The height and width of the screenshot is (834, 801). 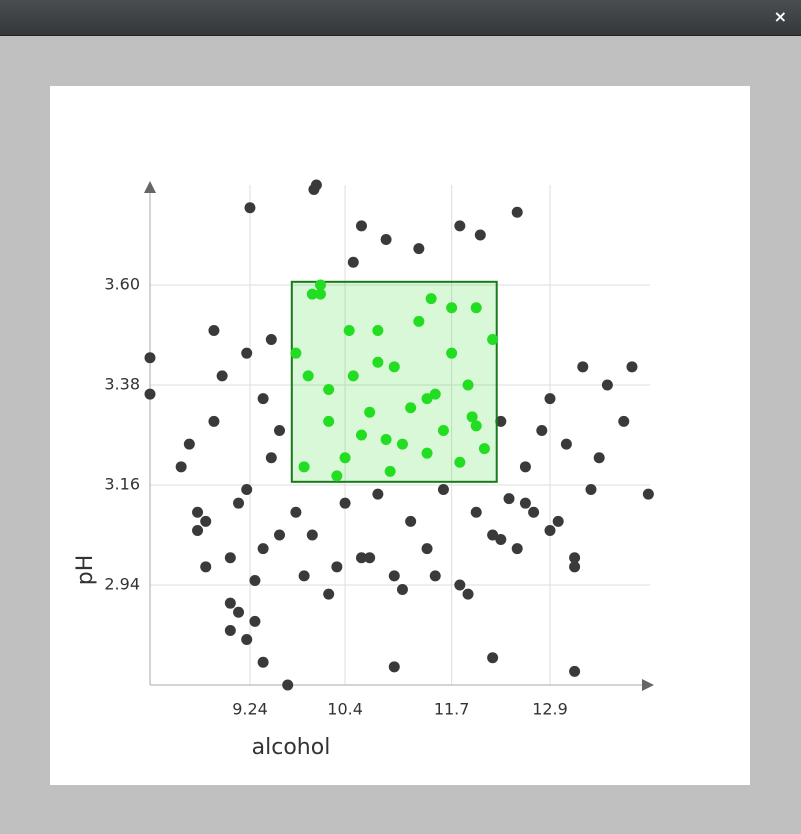 What do you see at coordinates (122, 284) in the screenshot?
I see `y-tick-label: 3.60` at bounding box center [122, 284].